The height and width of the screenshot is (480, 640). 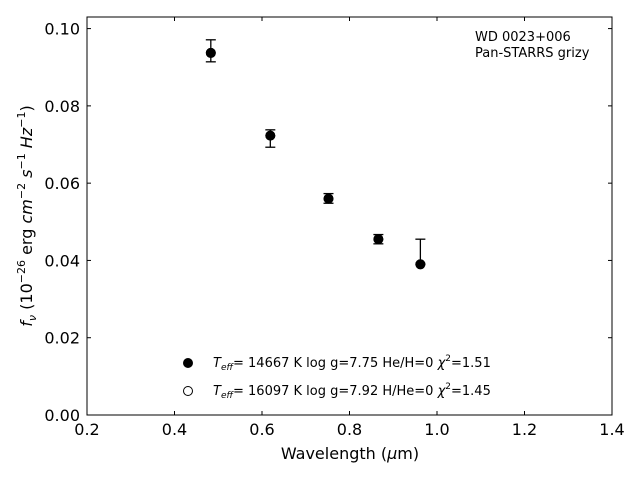 What do you see at coordinates (86, 429) in the screenshot?
I see `x-tick-label: 0.2` at bounding box center [86, 429].